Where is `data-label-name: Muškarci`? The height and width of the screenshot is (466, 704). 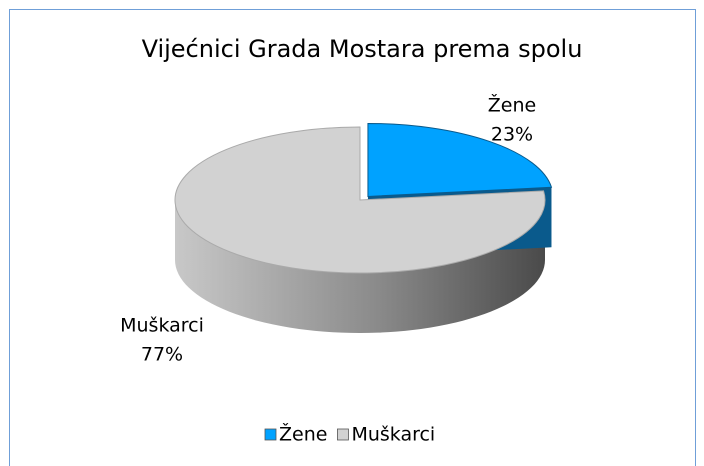
data-label-name: Muškarci is located at coordinates (162, 326).